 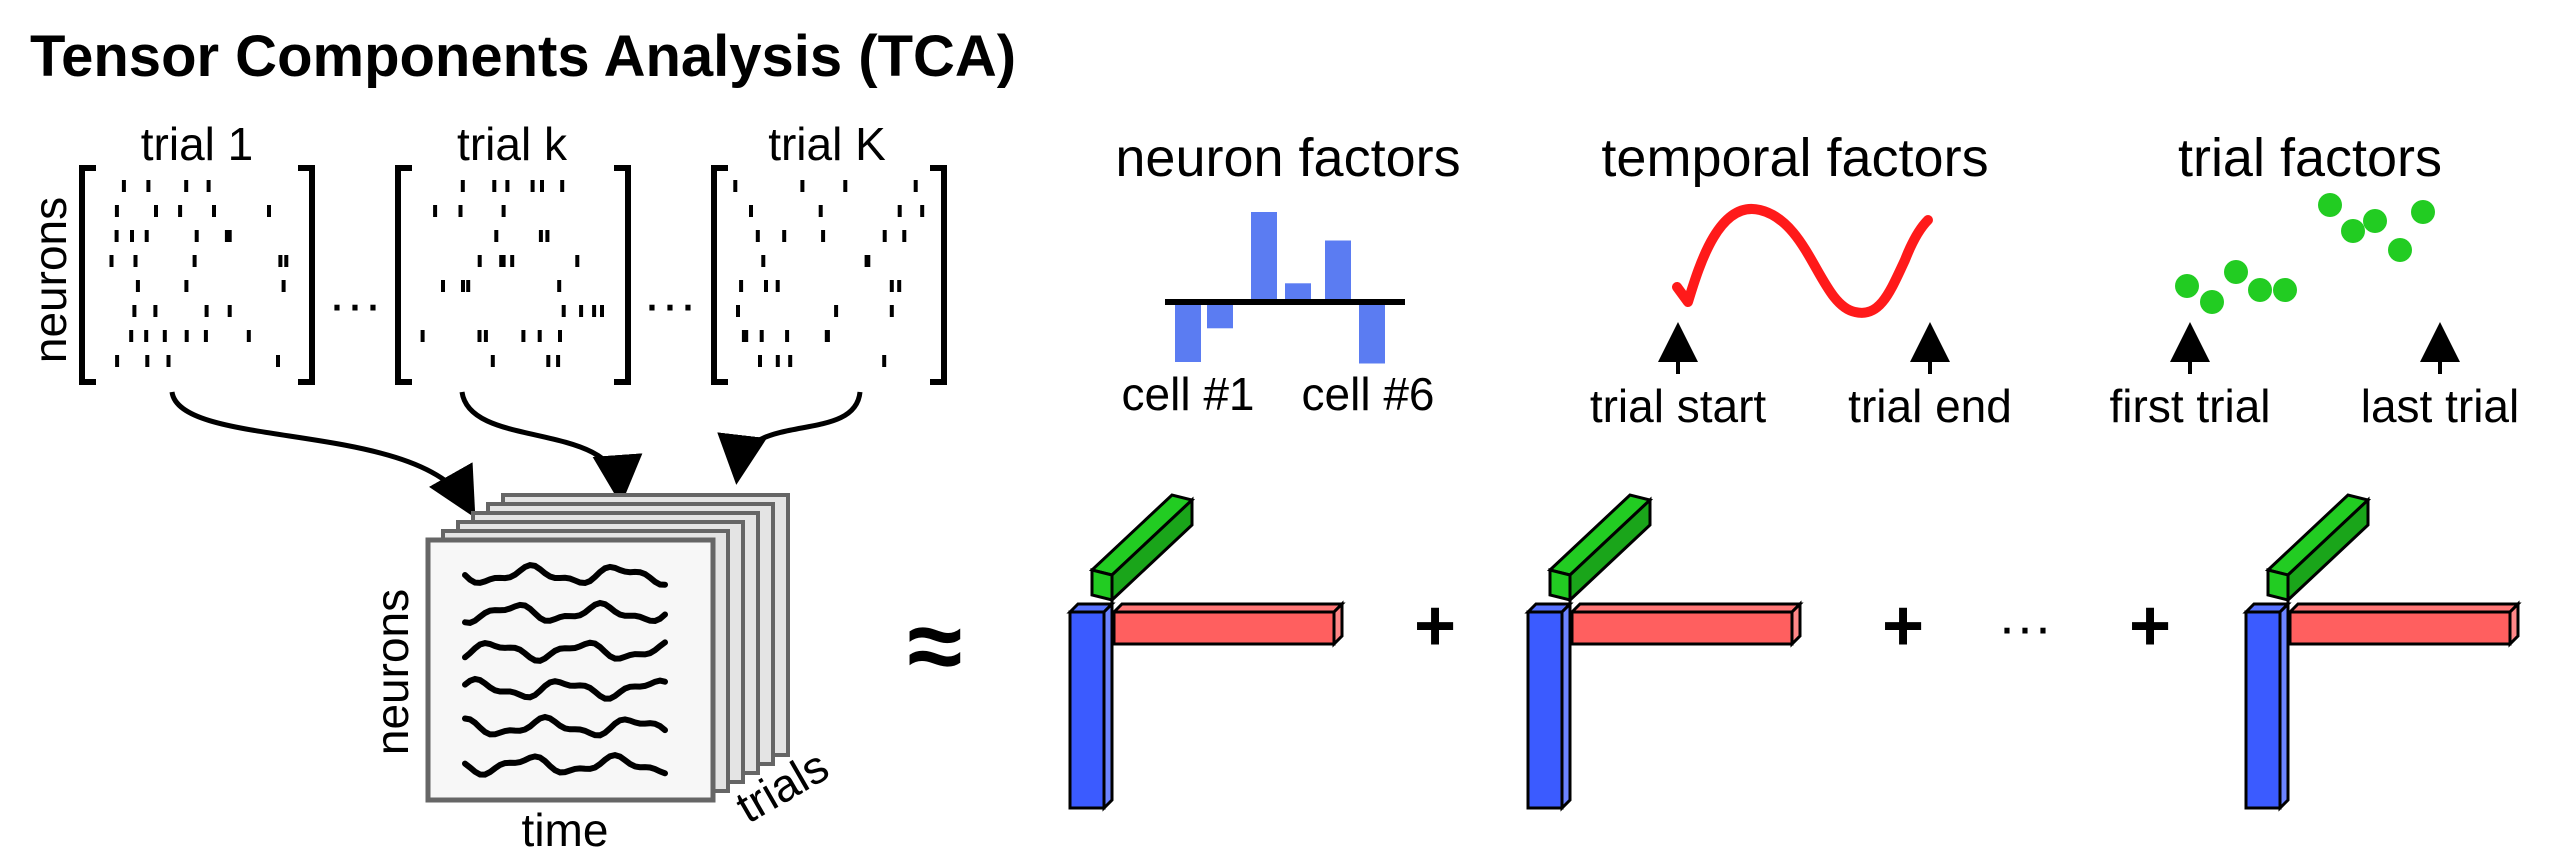 I want to click on trial-start-label: trial start, so click(x=1678, y=406).